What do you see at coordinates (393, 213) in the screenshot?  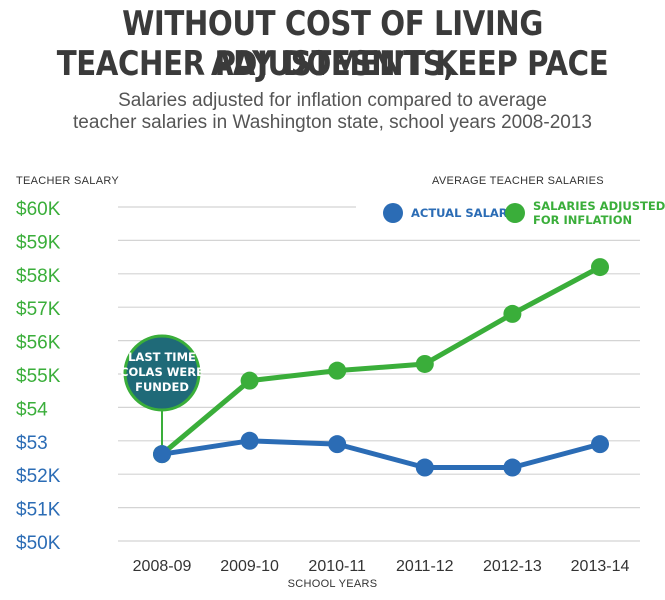 I see `legend-marker-actual` at bounding box center [393, 213].